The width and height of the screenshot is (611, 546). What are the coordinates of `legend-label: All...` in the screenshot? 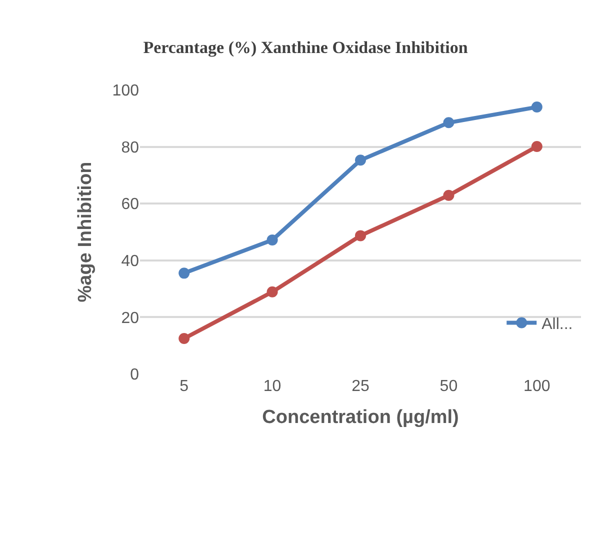 It's located at (557, 325).